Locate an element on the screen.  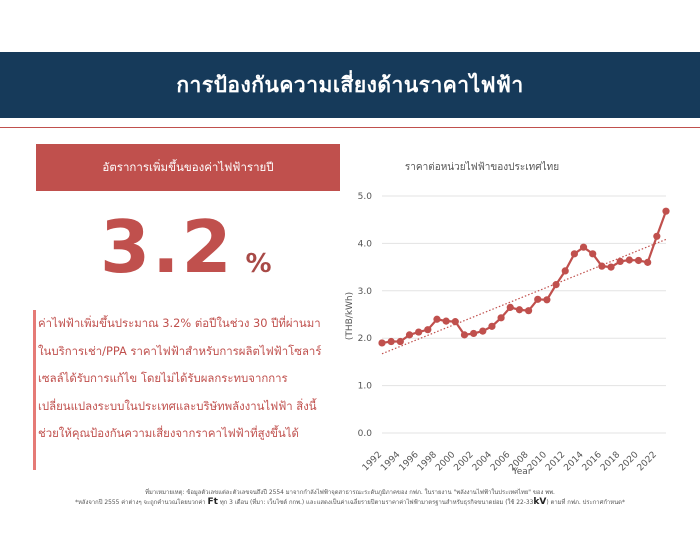
x-tick-label: 2014 is located at coordinates (573, 461).